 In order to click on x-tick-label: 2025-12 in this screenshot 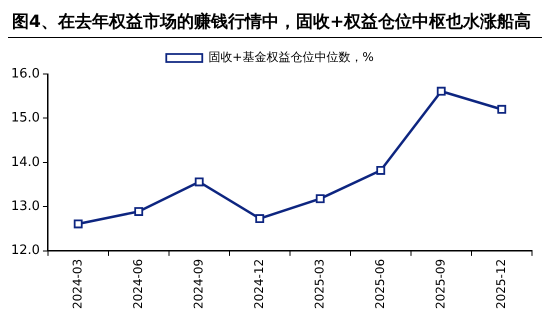, I will do `click(501, 283)`.